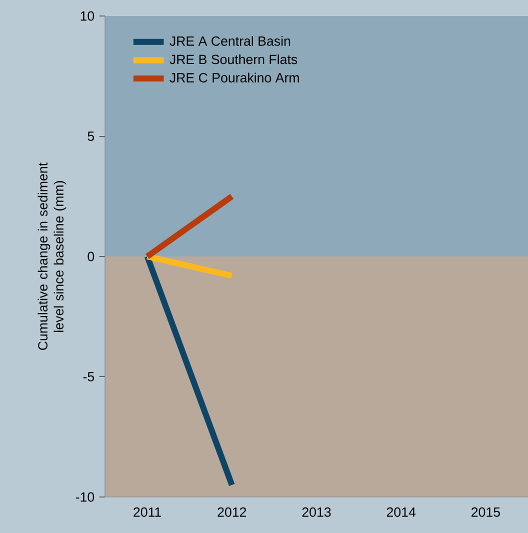 The width and height of the screenshot is (528, 533). Describe the element at coordinates (87, 16) in the screenshot. I see `y-tick-label: 10` at that location.